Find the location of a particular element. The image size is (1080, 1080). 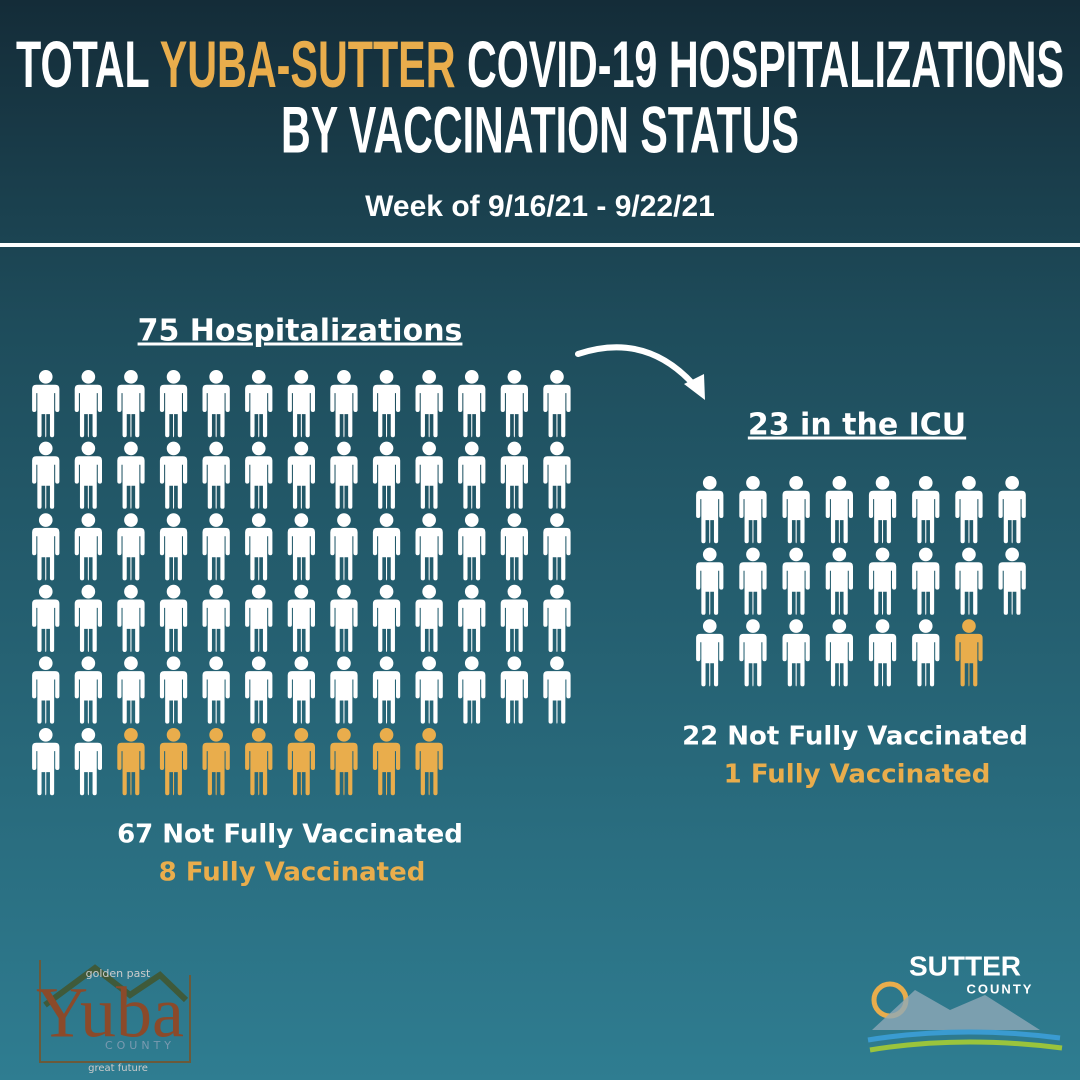

arrow is located at coordinates (639, 369).